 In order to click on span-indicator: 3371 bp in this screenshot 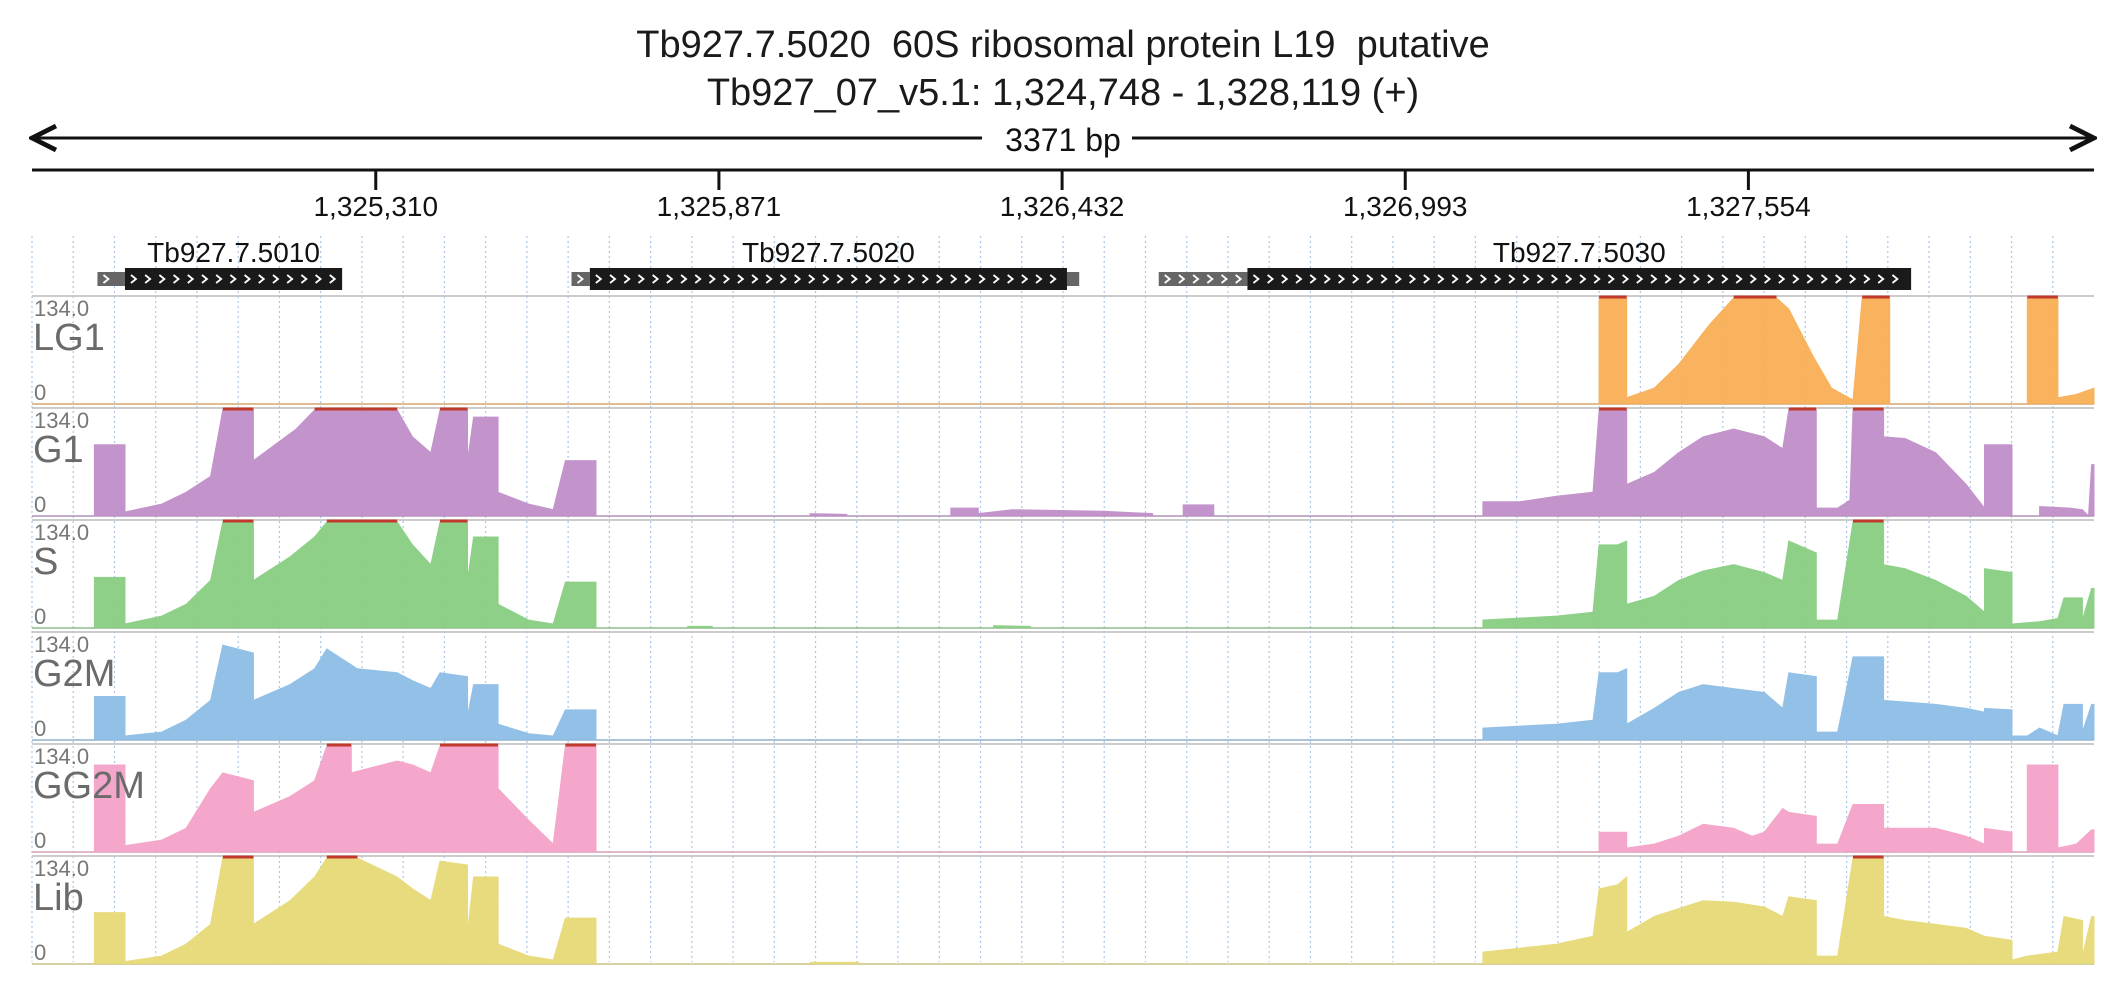, I will do `click(1063, 138)`.